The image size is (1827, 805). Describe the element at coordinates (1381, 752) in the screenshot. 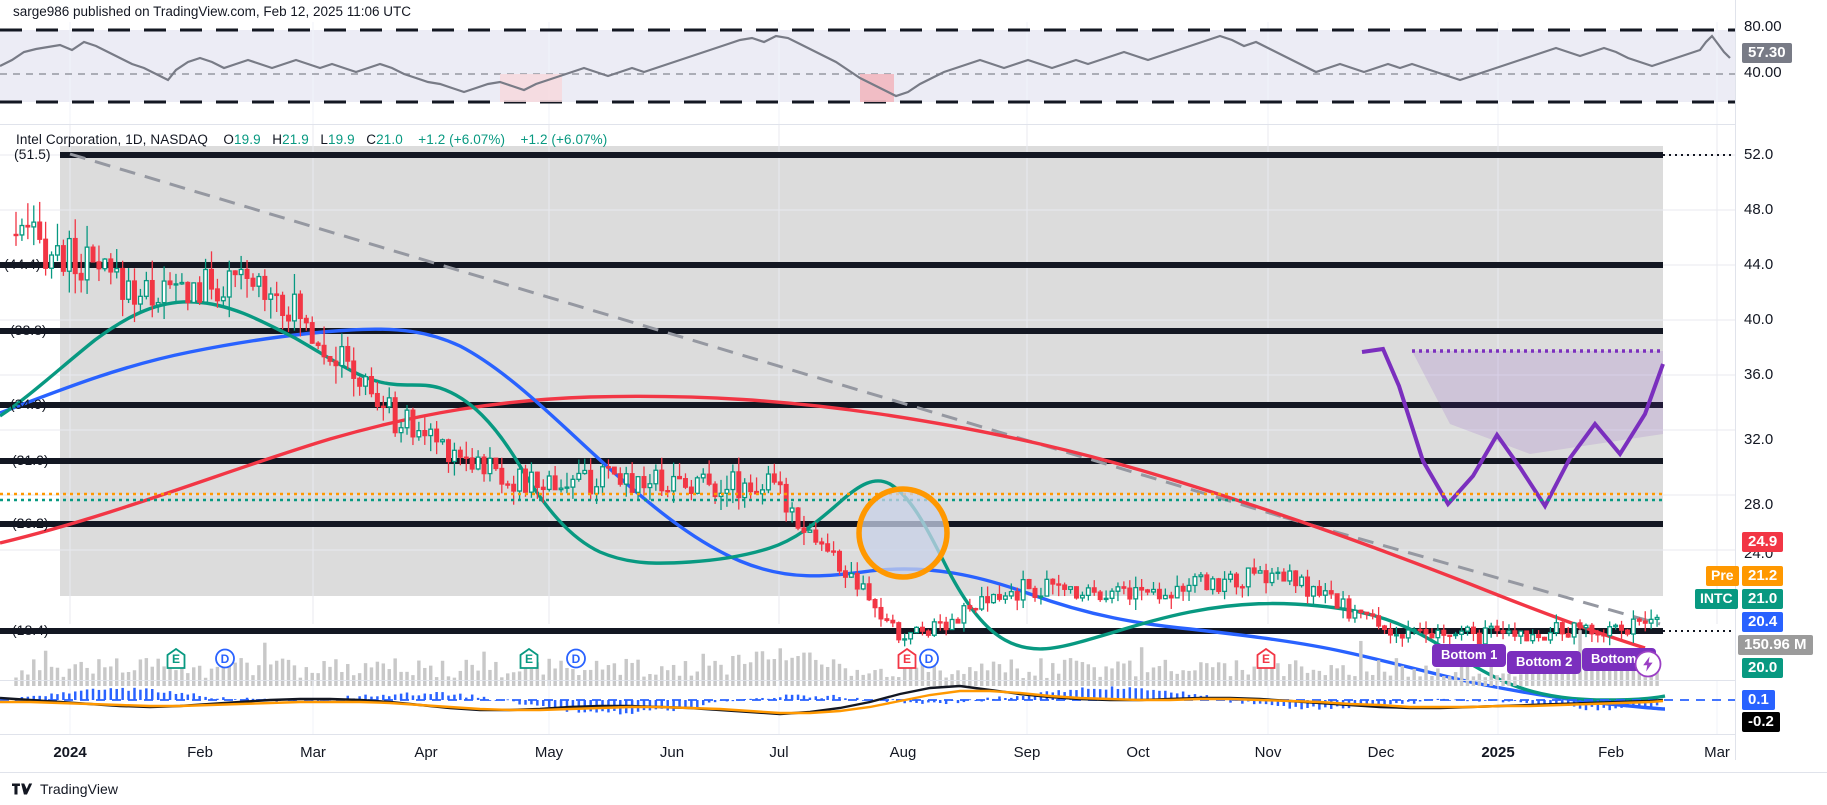

I see `time-axis-tick: Dec` at that location.